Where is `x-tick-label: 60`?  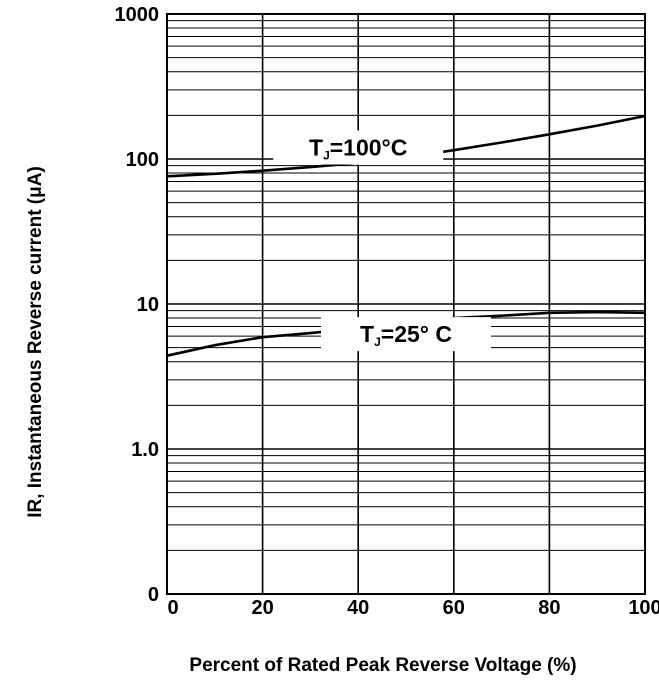
x-tick-label: 60 is located at coordinates (454, 608).